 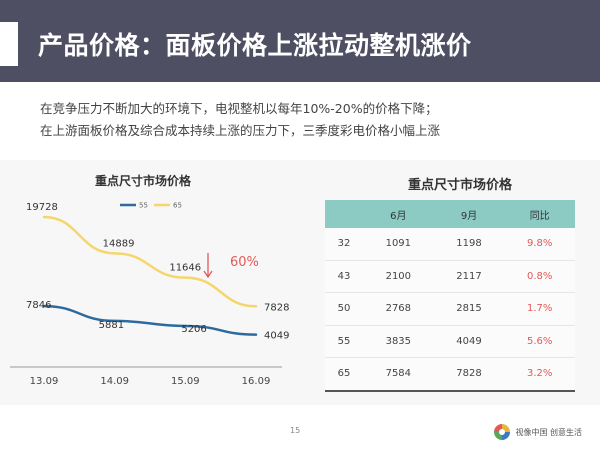 I want to click on chart-series, so click(x=150, y=275).